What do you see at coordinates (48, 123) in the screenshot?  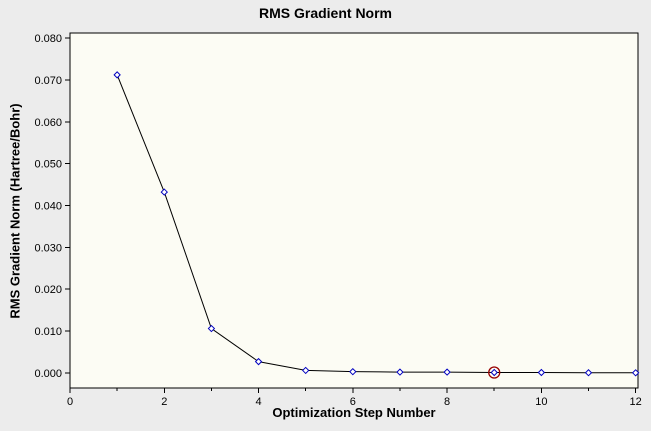 I see `y-tick-label: 0.060` at bounding box center [48, 123].